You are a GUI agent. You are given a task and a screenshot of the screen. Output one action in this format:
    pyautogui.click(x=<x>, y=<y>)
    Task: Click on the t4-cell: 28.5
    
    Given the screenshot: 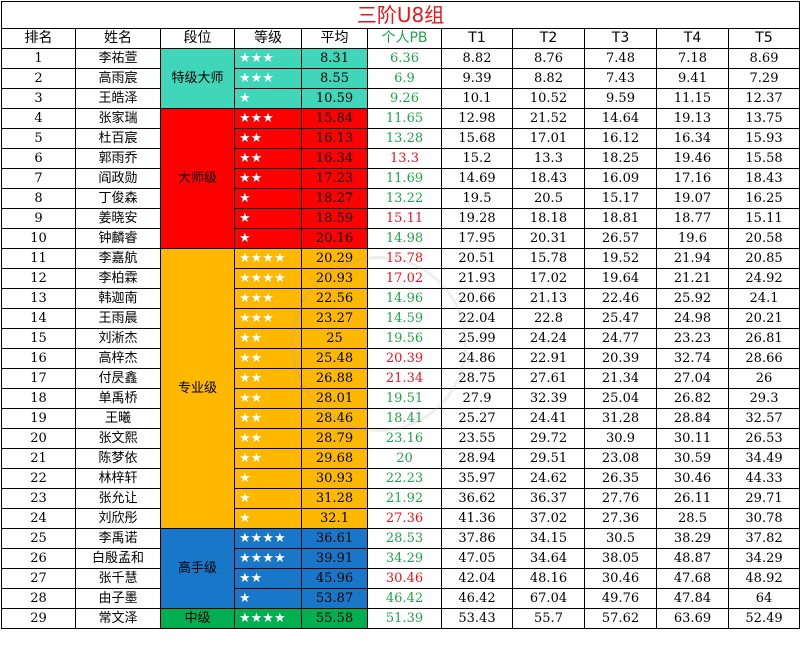 What is the action you would take?
    pyautogui.click(x=692, y=518)
    